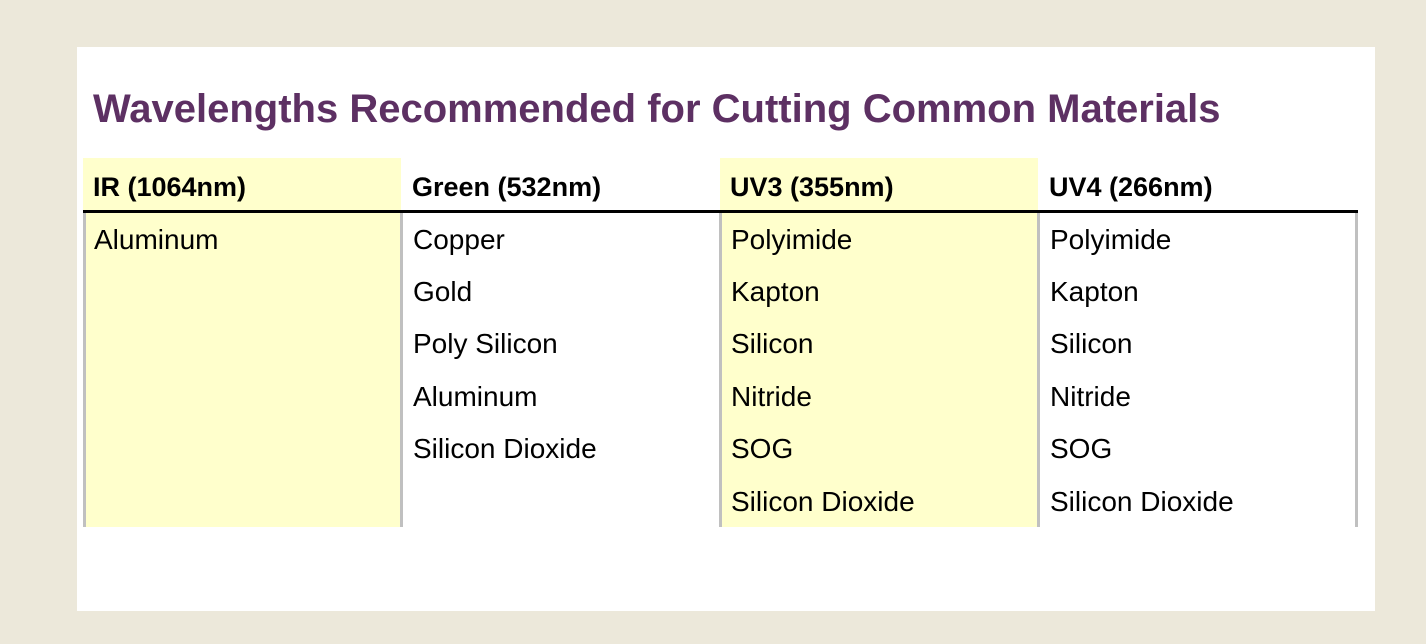 This screenshot has width=1426, height=644. What do you see at coordinates (459, 239) in the screenshot?
I see `table-cell: Copper` at bounding box center [459, 239].